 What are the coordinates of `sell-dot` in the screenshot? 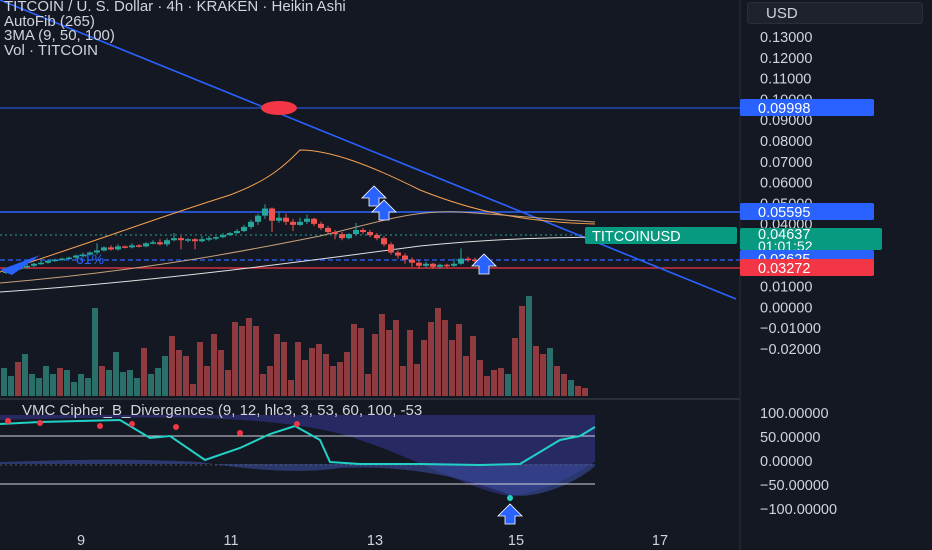 It's located at (40, 423).